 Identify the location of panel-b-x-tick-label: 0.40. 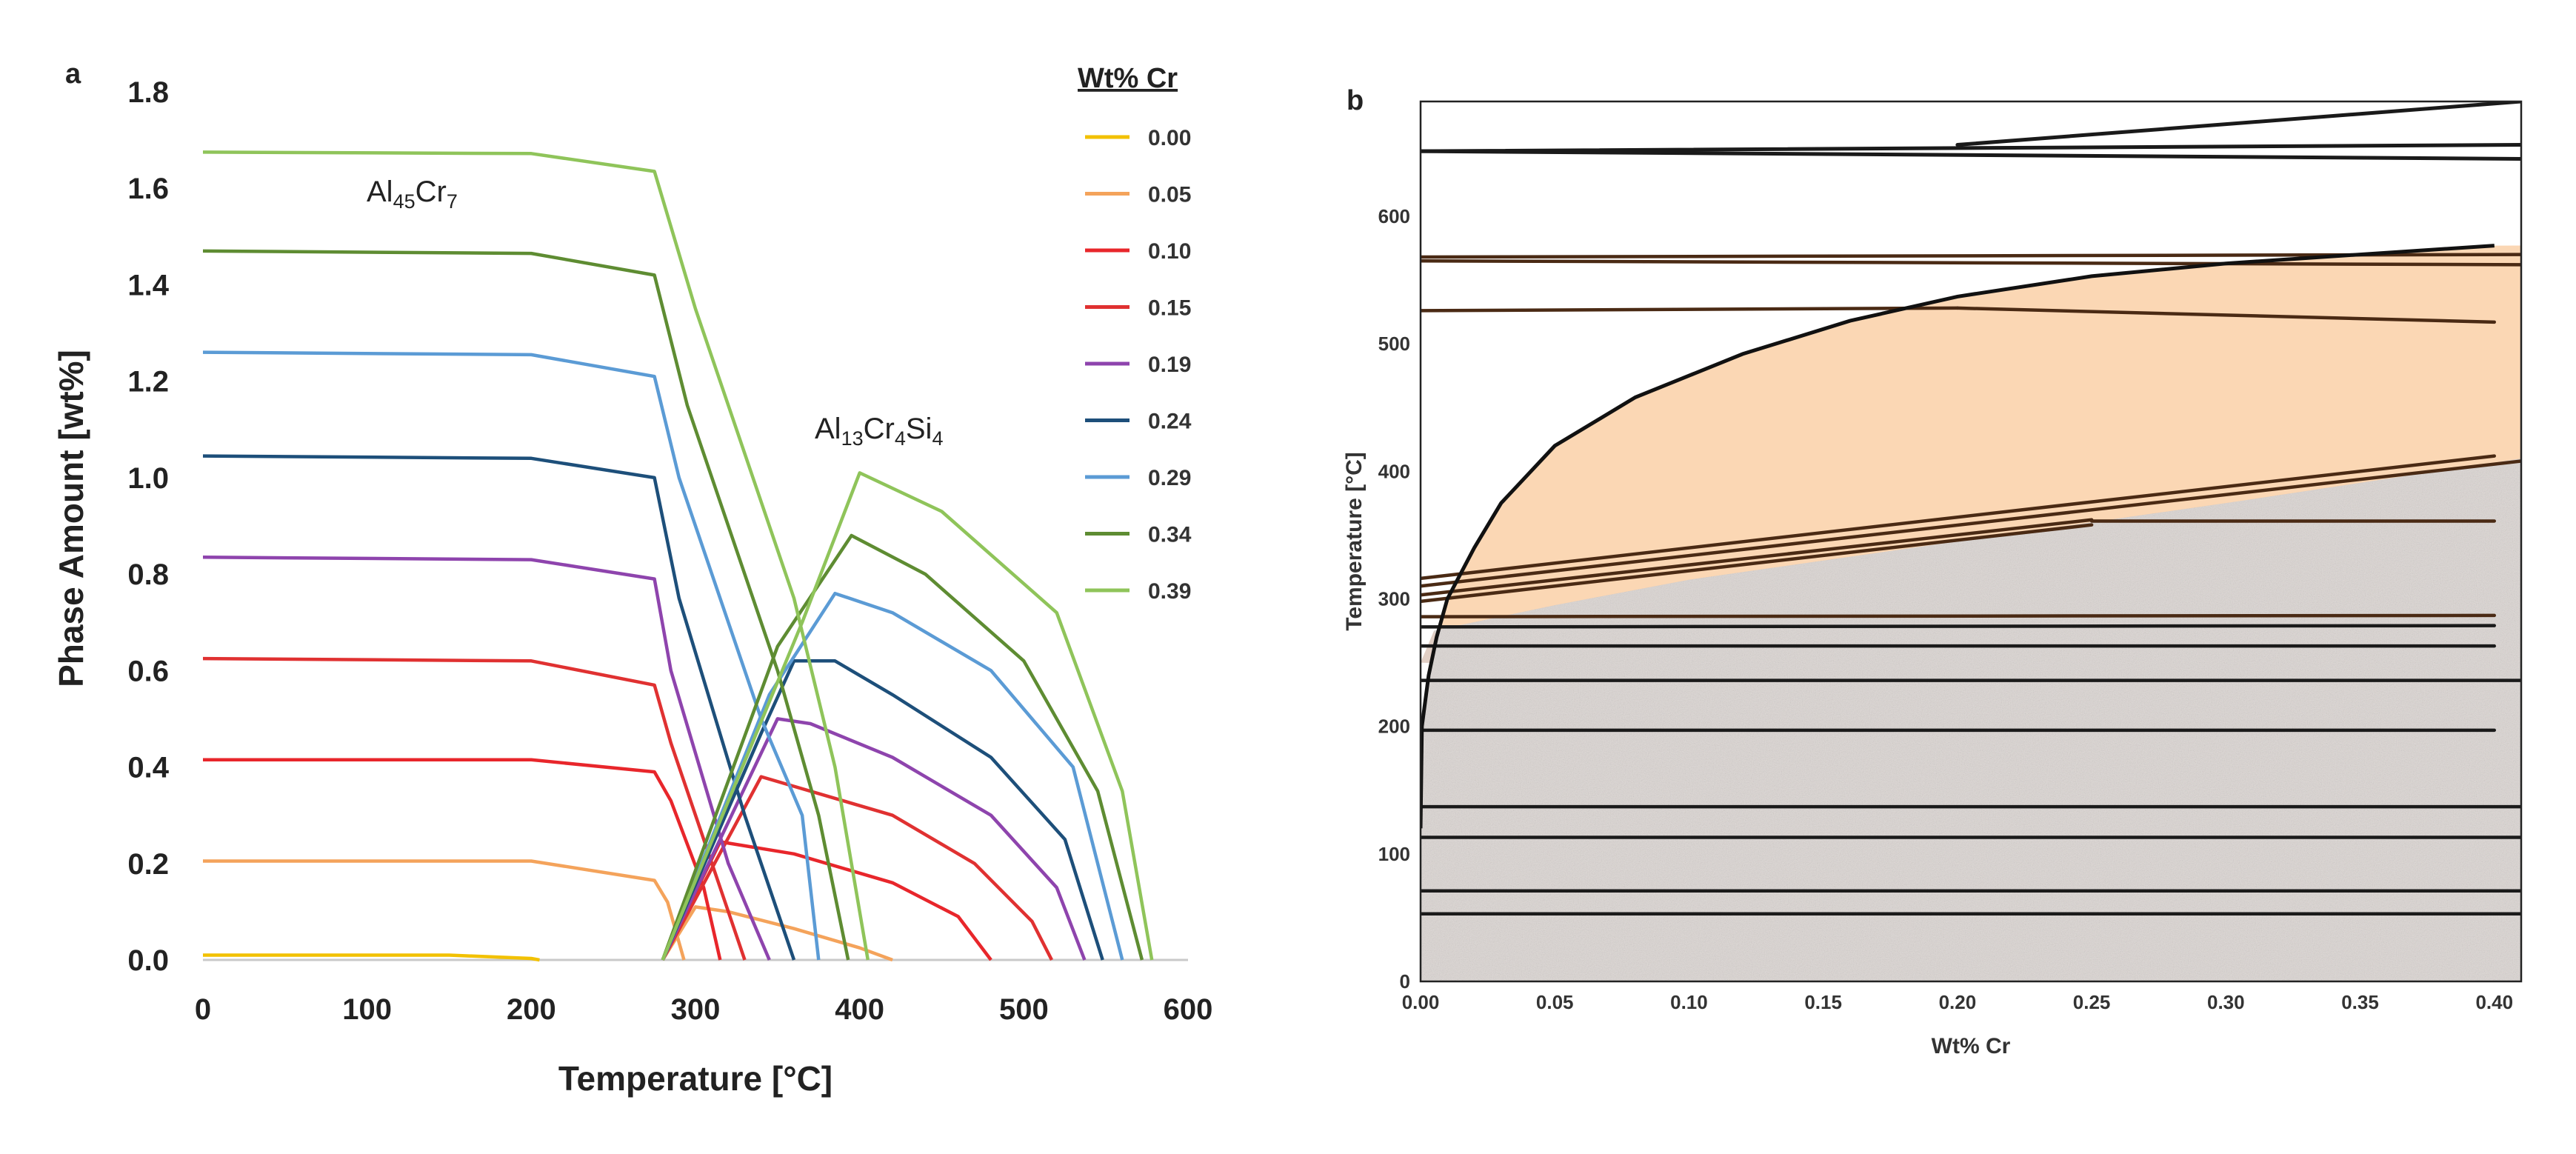
(2494, 1002).